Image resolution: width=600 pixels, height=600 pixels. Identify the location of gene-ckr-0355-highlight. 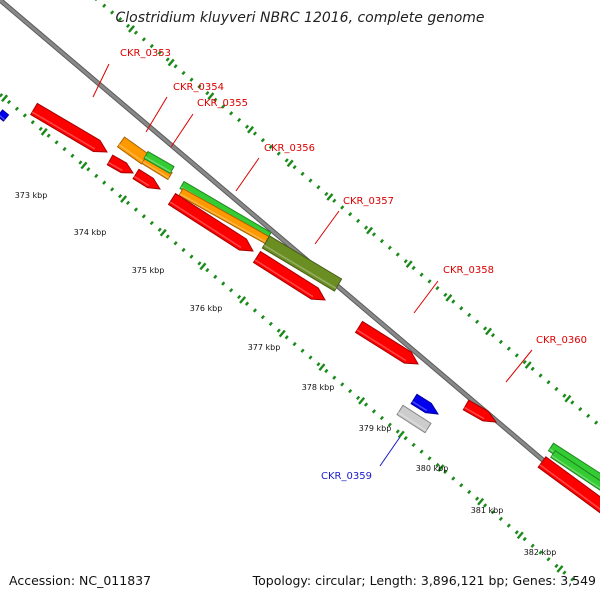
(158, 164).